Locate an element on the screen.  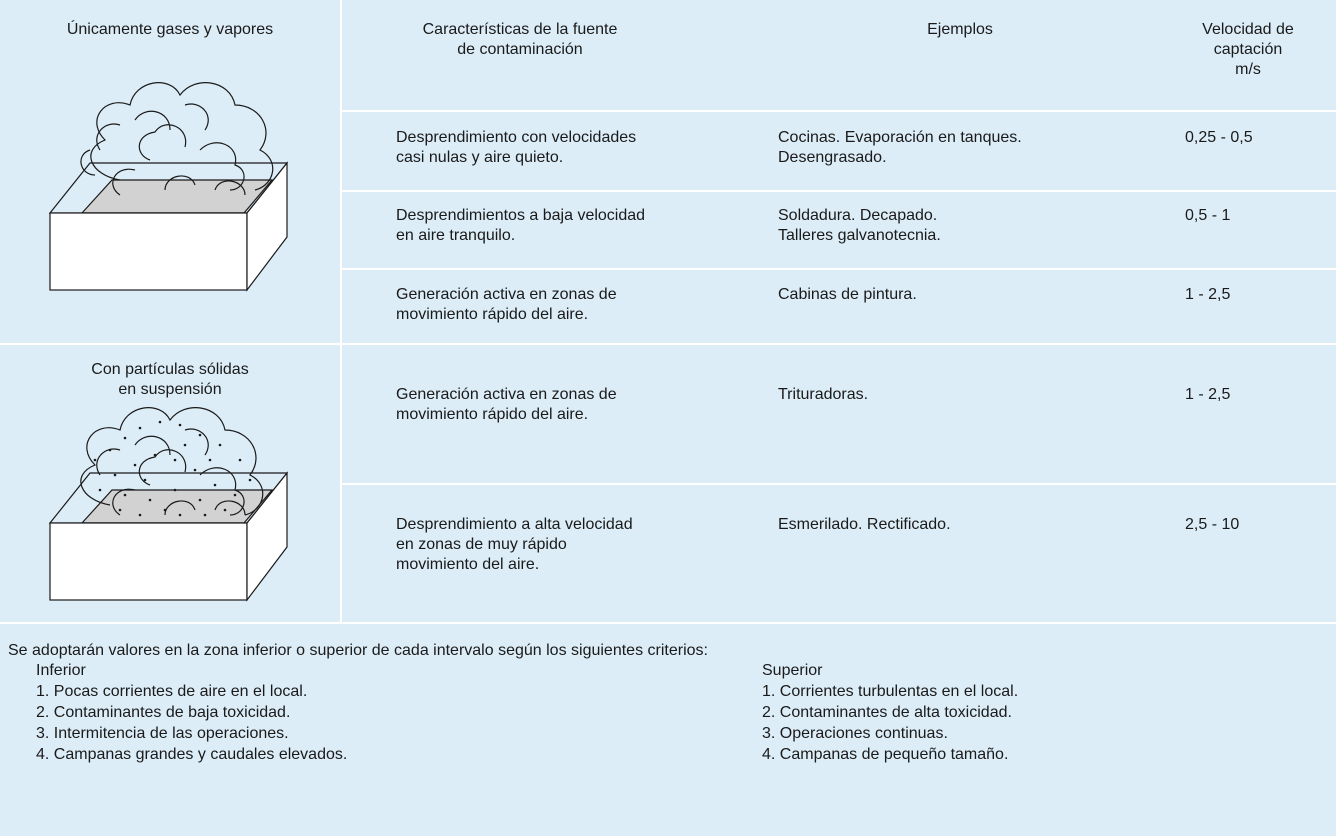
velocity: 0,5 - 1 is located at coordinates (1208, 215).